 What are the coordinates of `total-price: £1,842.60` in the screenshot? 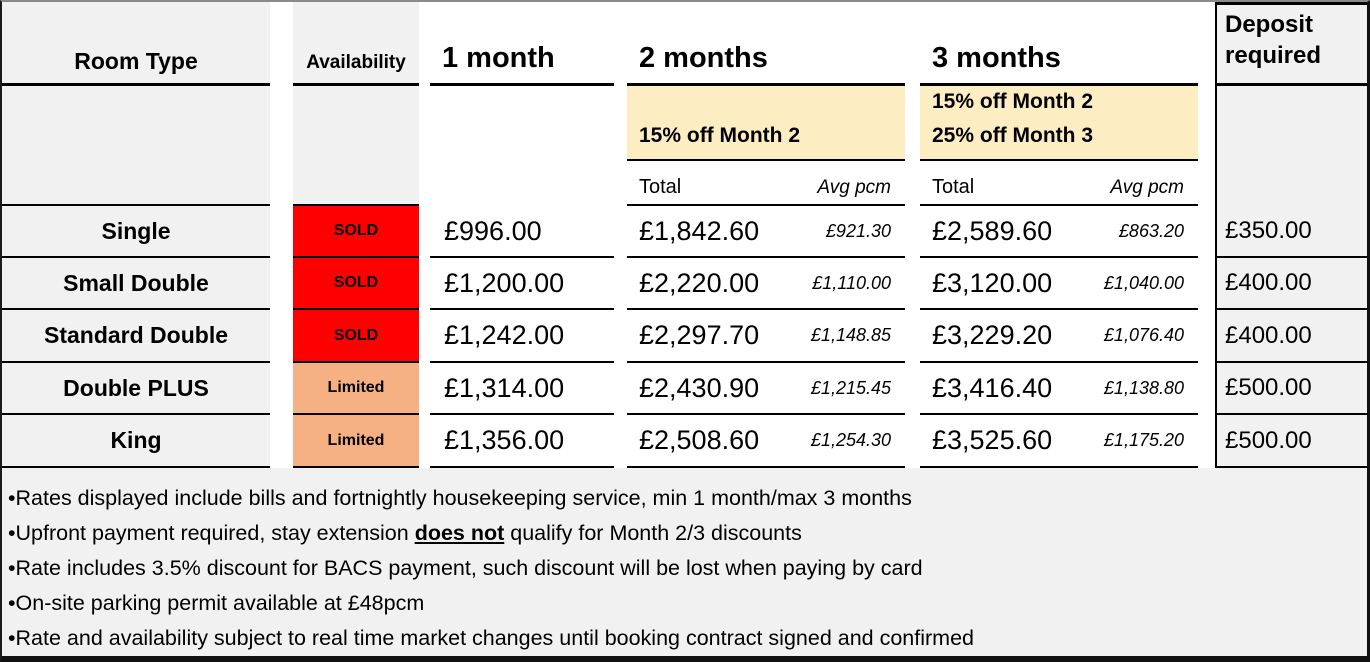 It's located at (699, 230).